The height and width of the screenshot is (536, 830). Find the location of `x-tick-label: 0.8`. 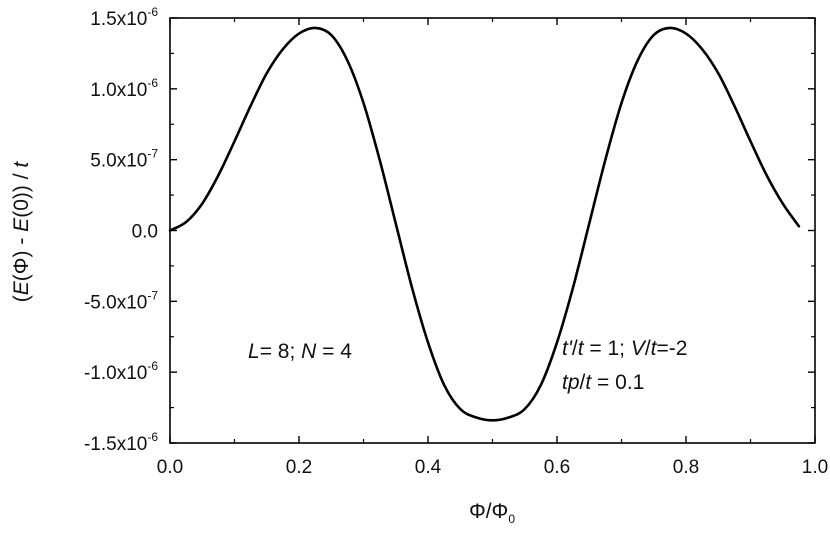

x-tick-label: 0.8 is located at coordinates (686, 467).